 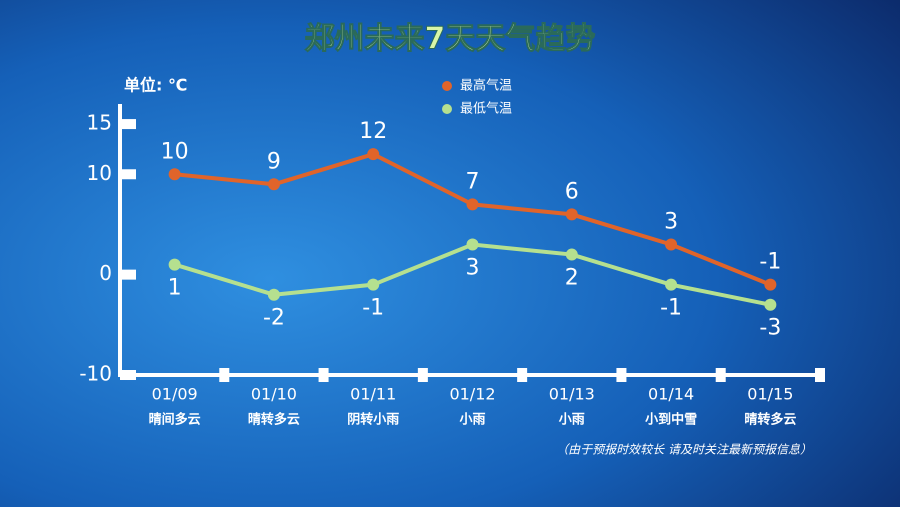 What do you see at coordinates (671, 420) in the screenshot?
I see `weather-label: 小到中雪` at bounding box center [671, 420].